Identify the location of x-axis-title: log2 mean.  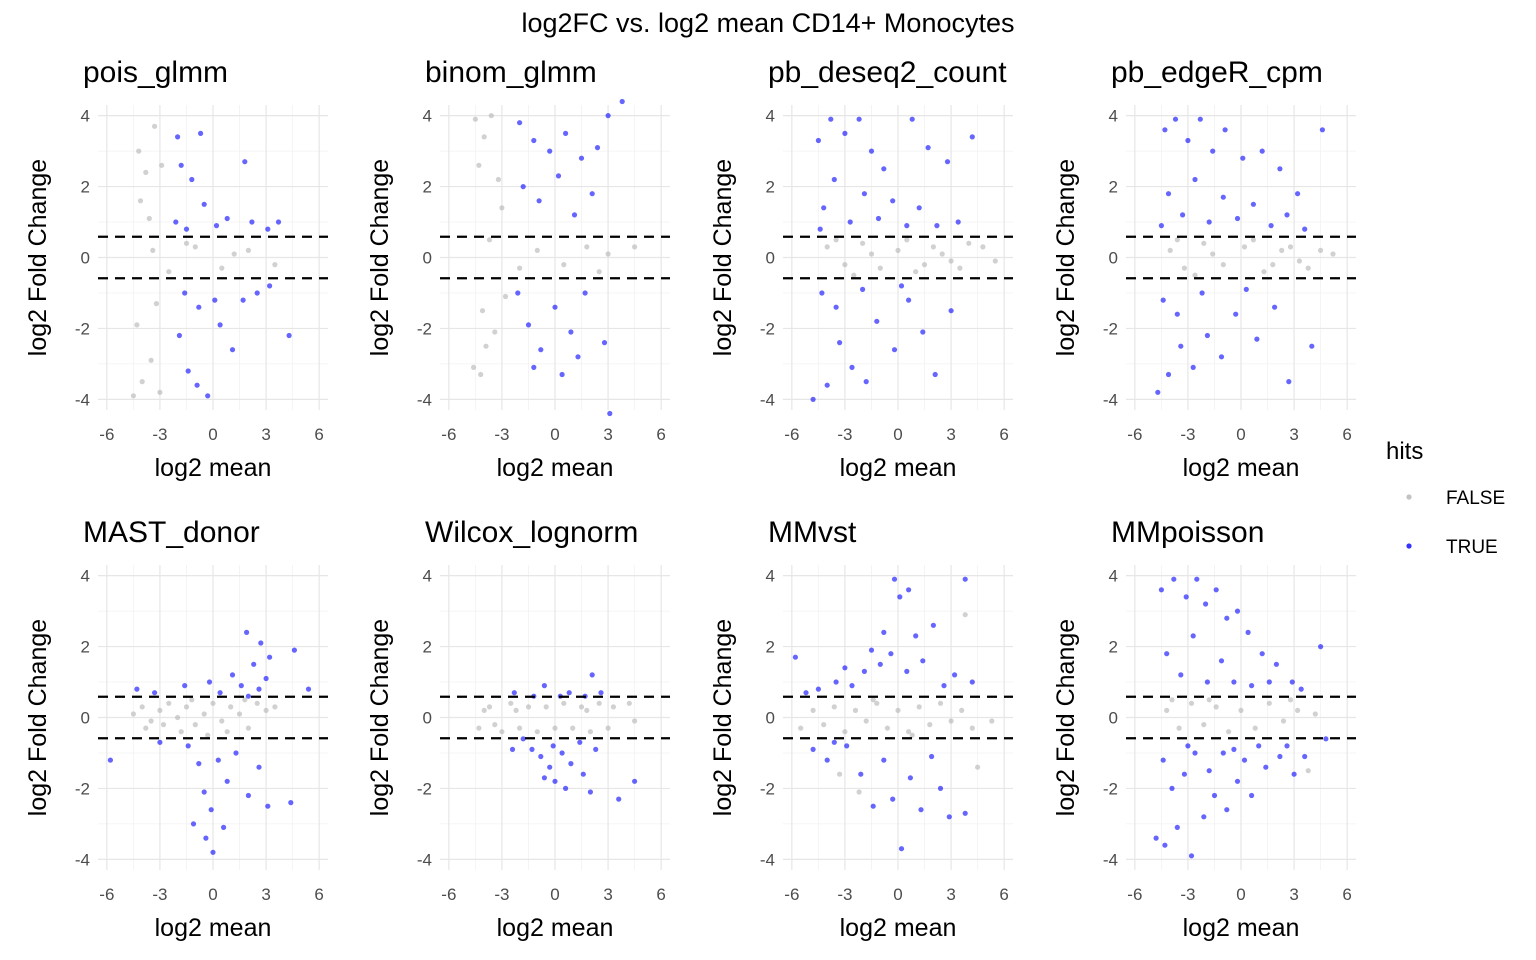
(213, 928).